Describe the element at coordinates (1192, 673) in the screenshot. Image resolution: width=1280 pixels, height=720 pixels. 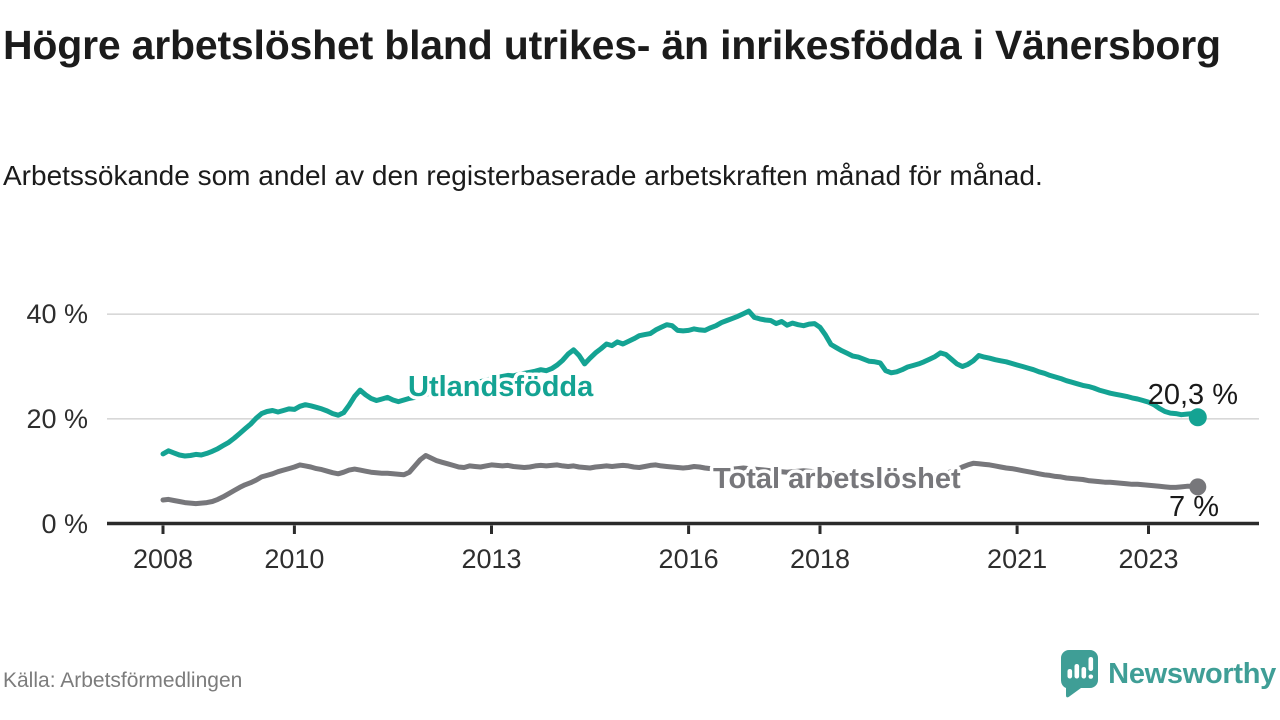
I see `newsworthy-wordmark: Newsworthy` at that location.